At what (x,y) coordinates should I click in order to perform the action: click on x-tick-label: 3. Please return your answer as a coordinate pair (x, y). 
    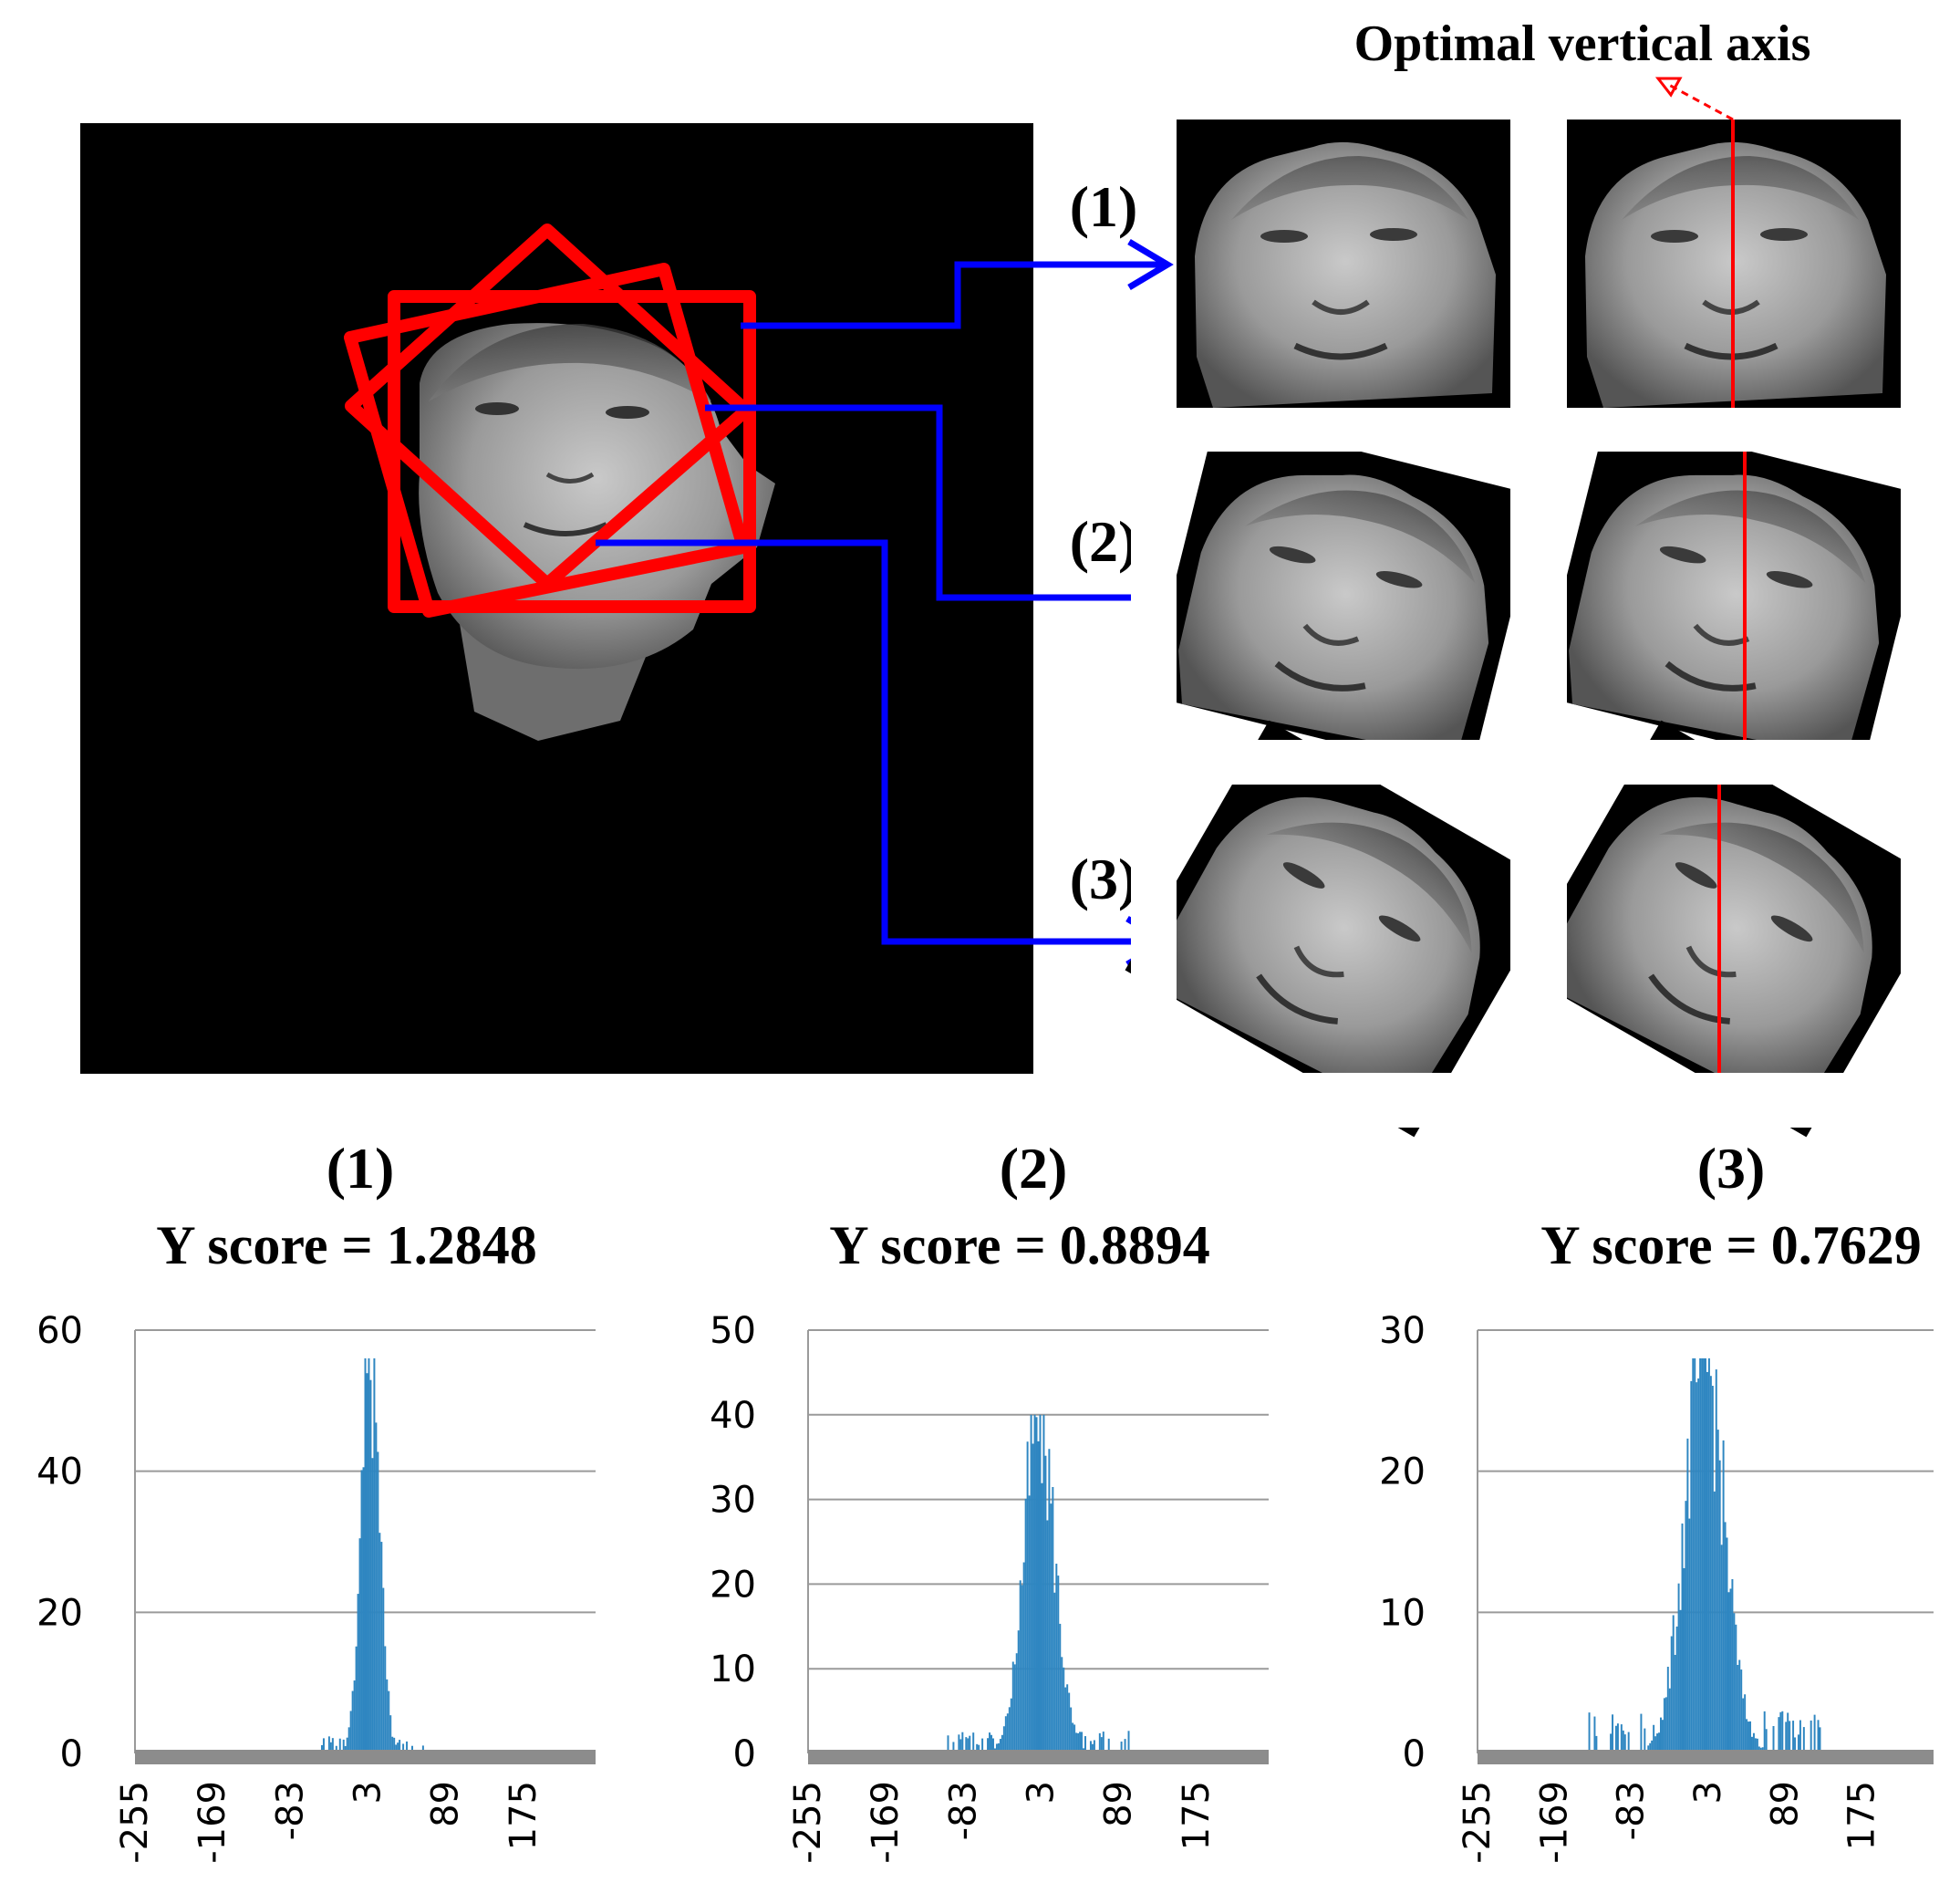
    Looking at the image, I should click on (1708, 1792).